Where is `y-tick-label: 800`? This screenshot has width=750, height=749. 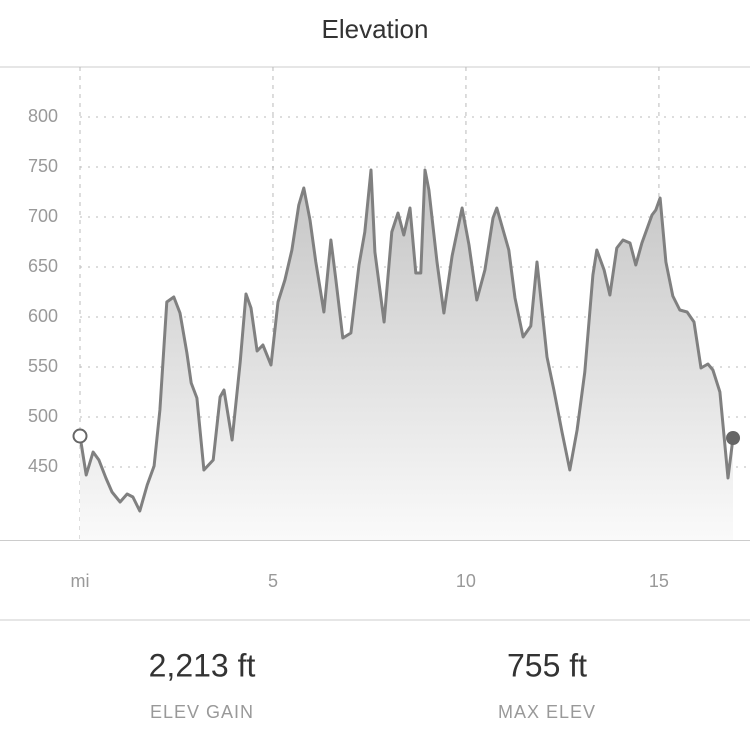
y-tick-label: 800 is located at coordinates (43, 116).